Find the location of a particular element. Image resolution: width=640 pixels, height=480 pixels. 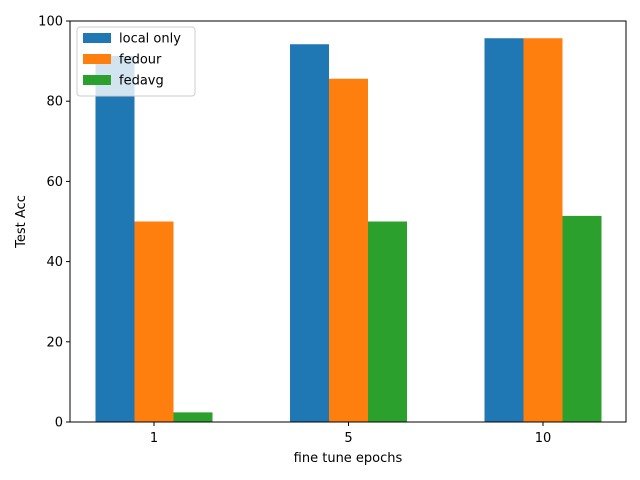

y-tick-label: 0 is located at coordinates (59, 423).